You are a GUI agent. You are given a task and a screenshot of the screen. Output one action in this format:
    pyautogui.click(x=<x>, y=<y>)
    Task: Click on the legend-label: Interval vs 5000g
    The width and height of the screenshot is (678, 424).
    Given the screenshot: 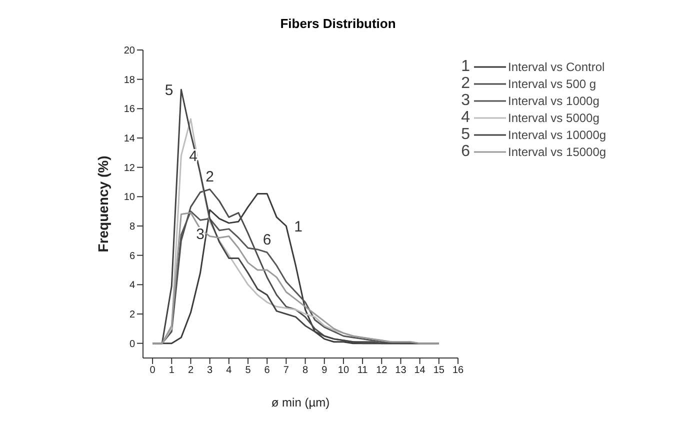 What is the action you would take?
    pyautogui.click(x=554, y=117)
    